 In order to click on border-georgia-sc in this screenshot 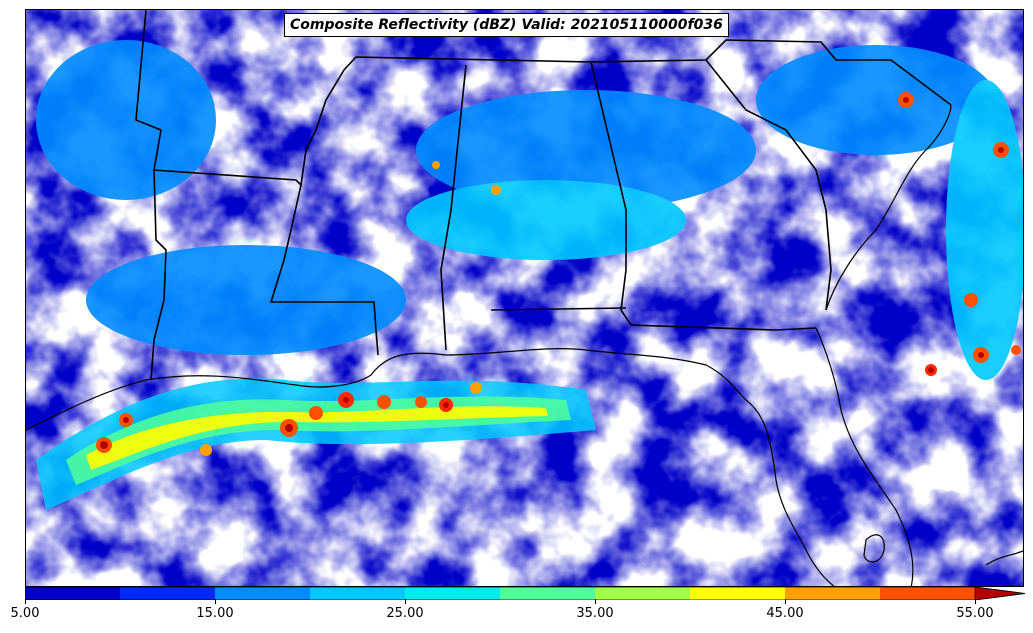, I will do `click(768, 185)`.